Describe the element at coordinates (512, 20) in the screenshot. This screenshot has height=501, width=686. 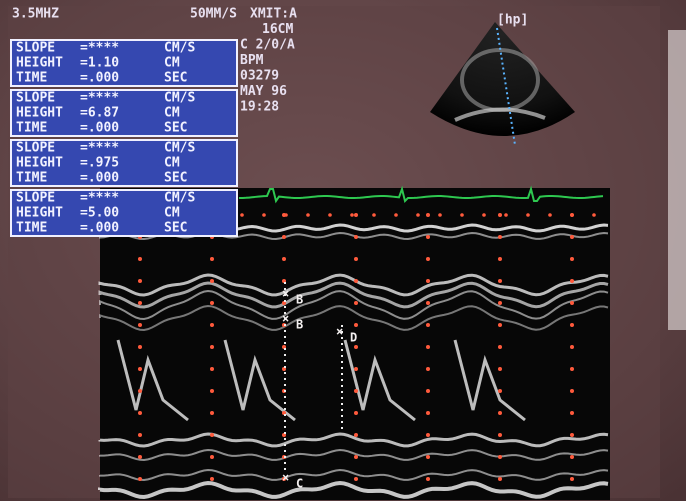
I see `sector-label: [hp]` at that location.